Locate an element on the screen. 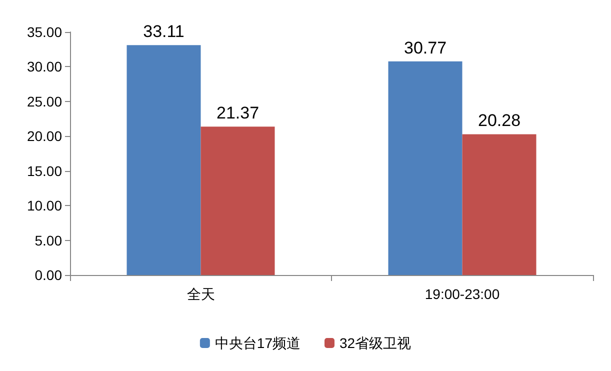 This screenshot has width=611, height=371. x-tick-label: 全天 is located at coordinates (200, 294).